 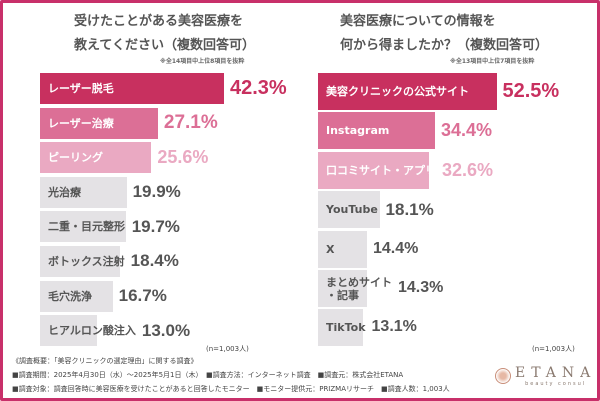 What do you see at coordinates (330, 249) in the screenshot?
I see `bar-label: X` at bounding box center [330, 249].